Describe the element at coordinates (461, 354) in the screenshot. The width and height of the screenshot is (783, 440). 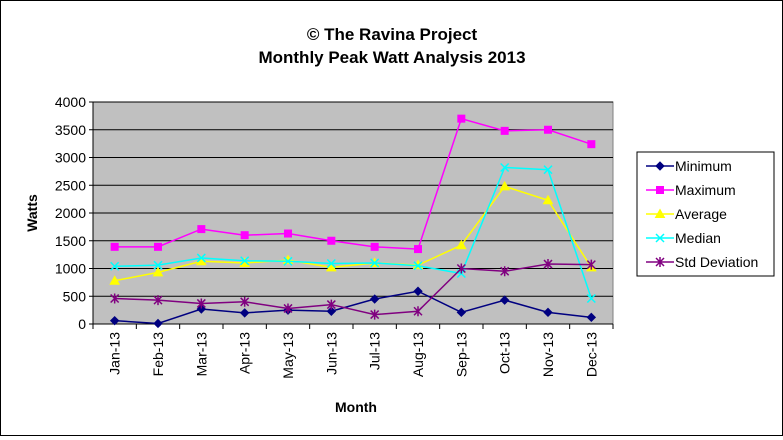
I see `x-tick-label: Sep-13` at that location.